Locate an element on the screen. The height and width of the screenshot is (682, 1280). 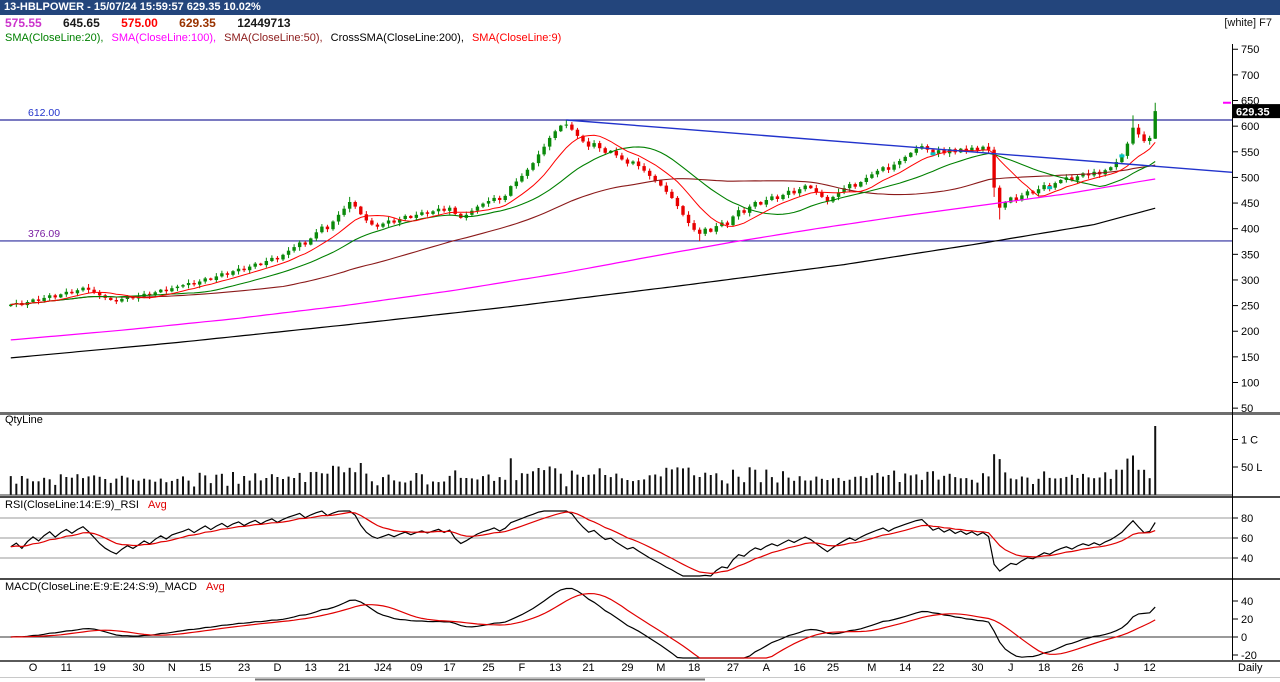
svg-text: 629.35 is located at coordinates (1253, 113).